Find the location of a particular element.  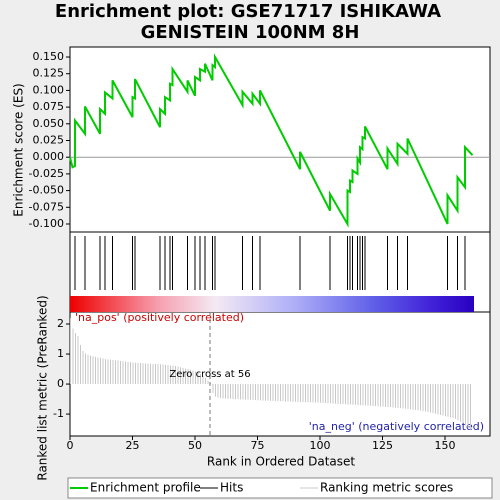

x-tick-label: 100 is located at coordinates (320, 445).